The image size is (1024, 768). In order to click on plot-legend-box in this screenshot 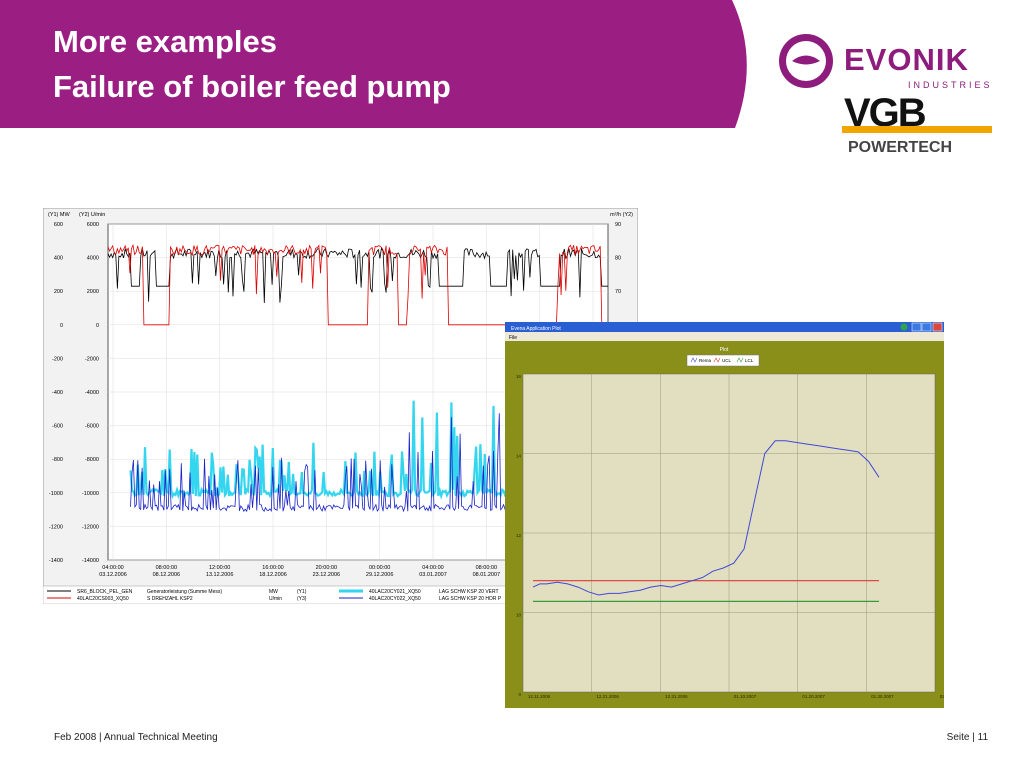, I will do `click(723, 360)`.